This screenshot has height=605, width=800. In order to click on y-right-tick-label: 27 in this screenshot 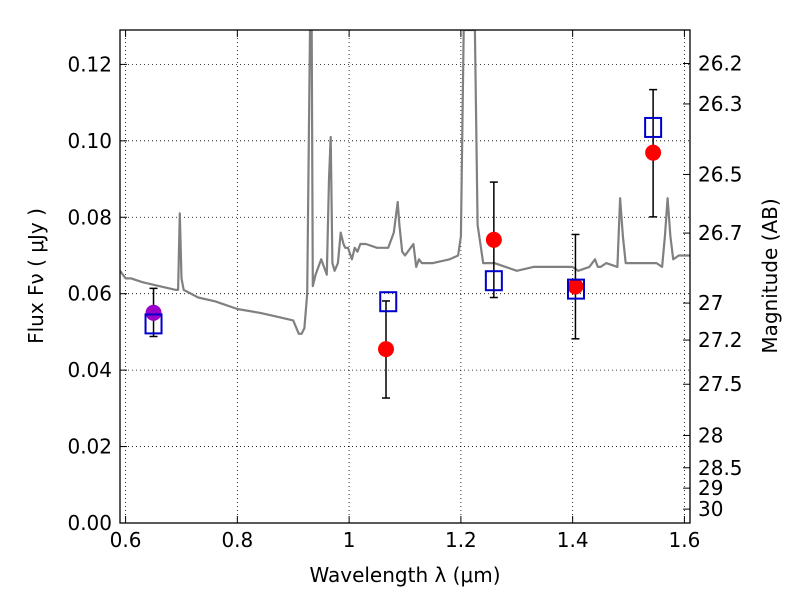, I will do `click(710, 303)`.